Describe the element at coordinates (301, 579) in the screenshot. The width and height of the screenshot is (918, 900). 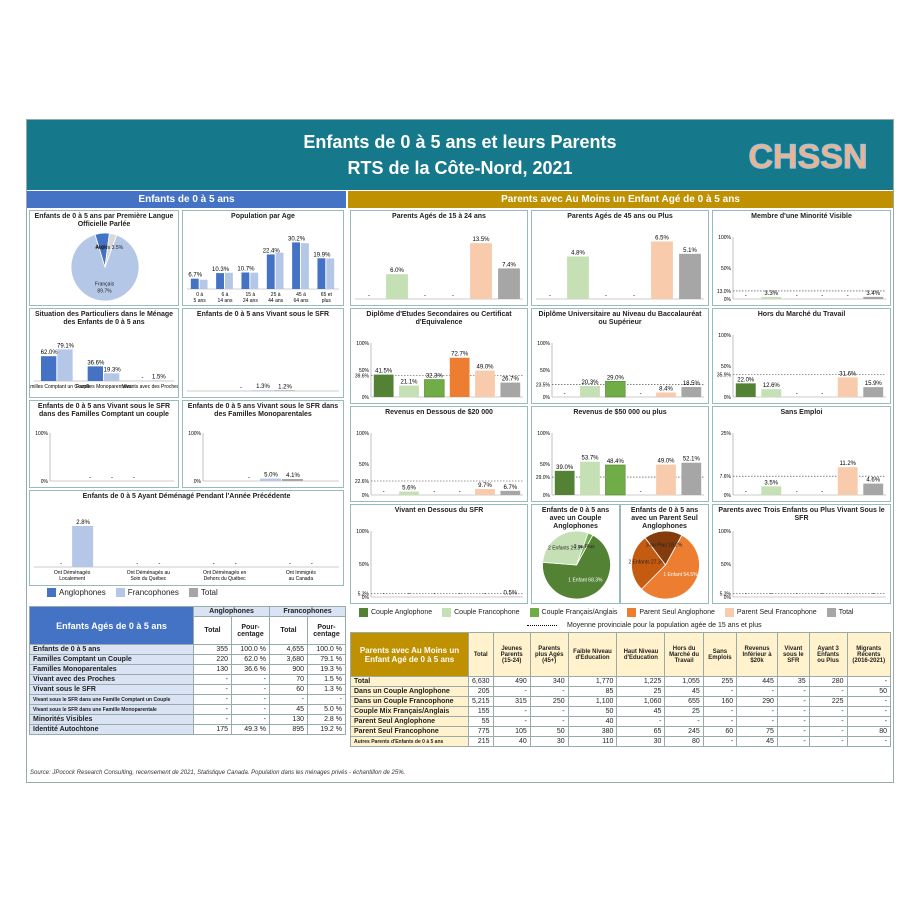
I see `x-tick-label: au Canada` at that location.